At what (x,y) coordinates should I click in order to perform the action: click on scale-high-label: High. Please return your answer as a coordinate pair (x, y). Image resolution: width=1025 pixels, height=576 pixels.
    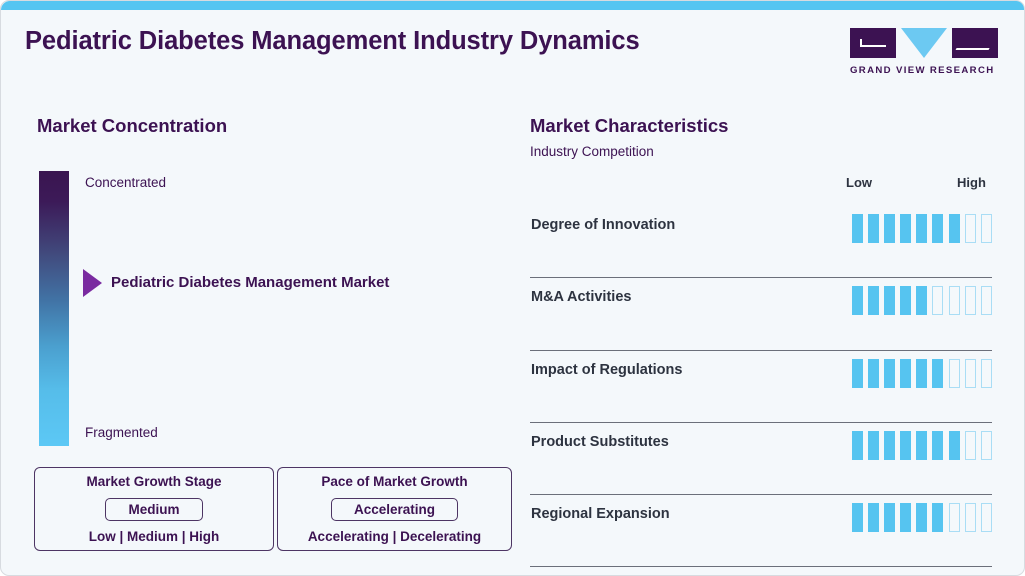
    Looking at the image, I should click on (971, 182).